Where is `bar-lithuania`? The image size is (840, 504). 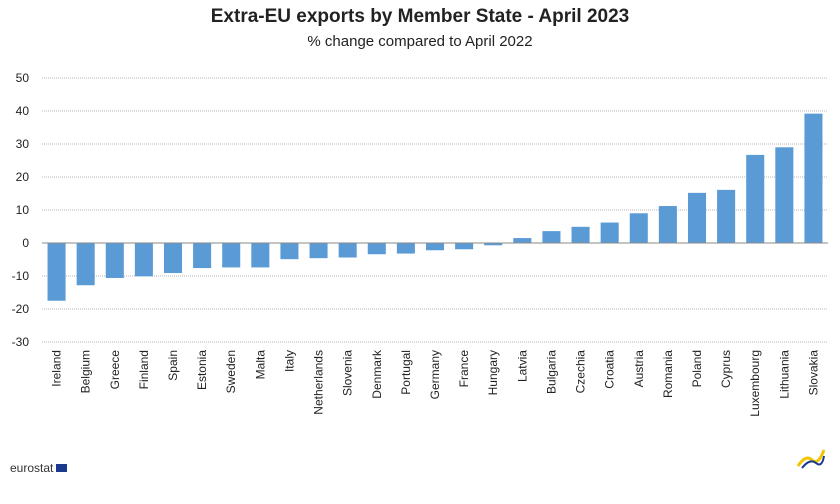 bar-lithuania is located at coordinates (784, 195).